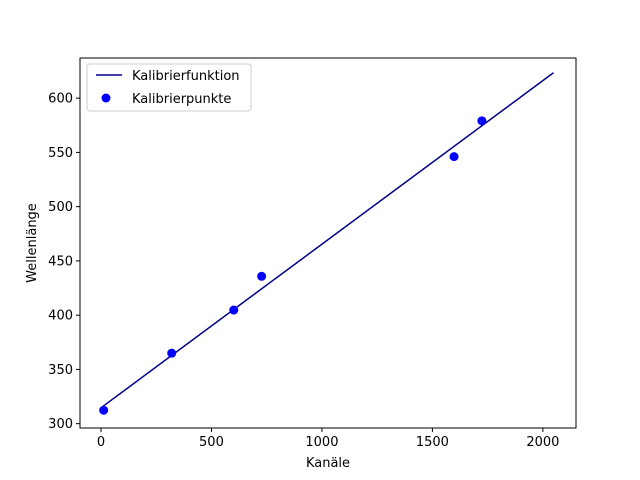 Image resolution: width=640 pixels, height=480 pixels. I want to click on y-axis: 300 350 400 450 500 550 600, so click(64, 262).